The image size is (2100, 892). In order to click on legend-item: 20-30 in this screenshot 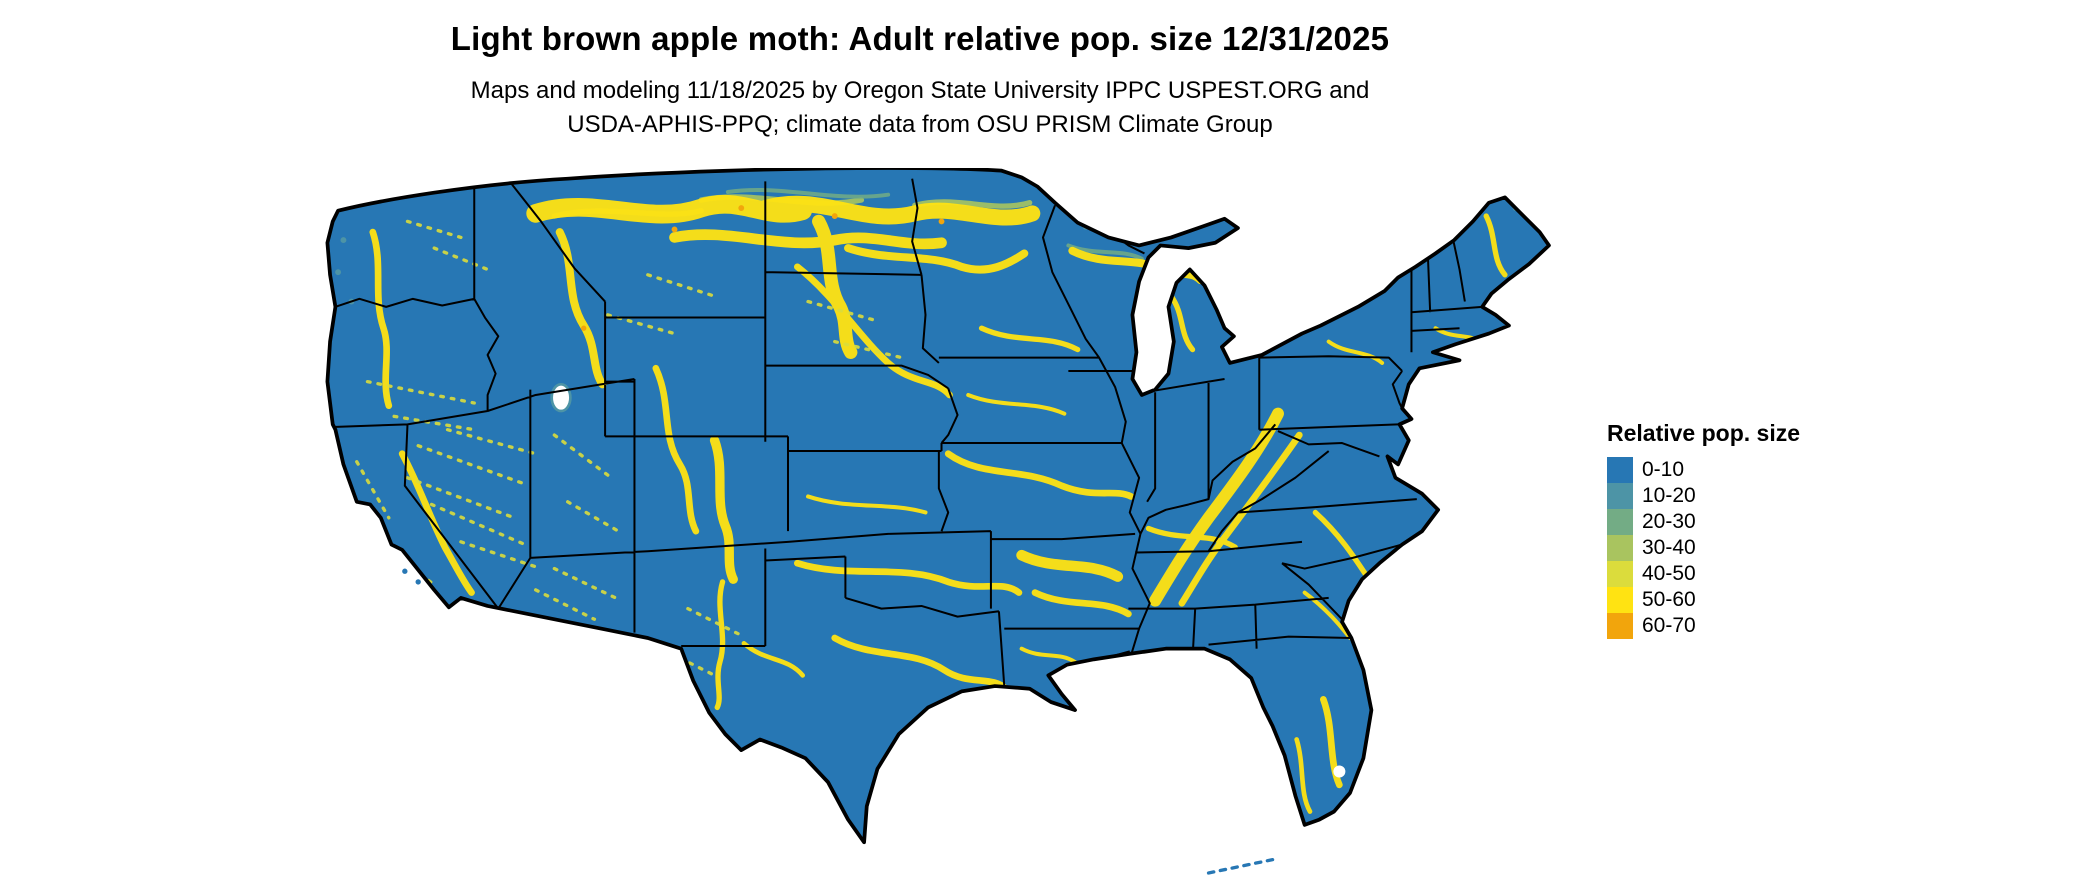, I will do `click(1703, 522)`.